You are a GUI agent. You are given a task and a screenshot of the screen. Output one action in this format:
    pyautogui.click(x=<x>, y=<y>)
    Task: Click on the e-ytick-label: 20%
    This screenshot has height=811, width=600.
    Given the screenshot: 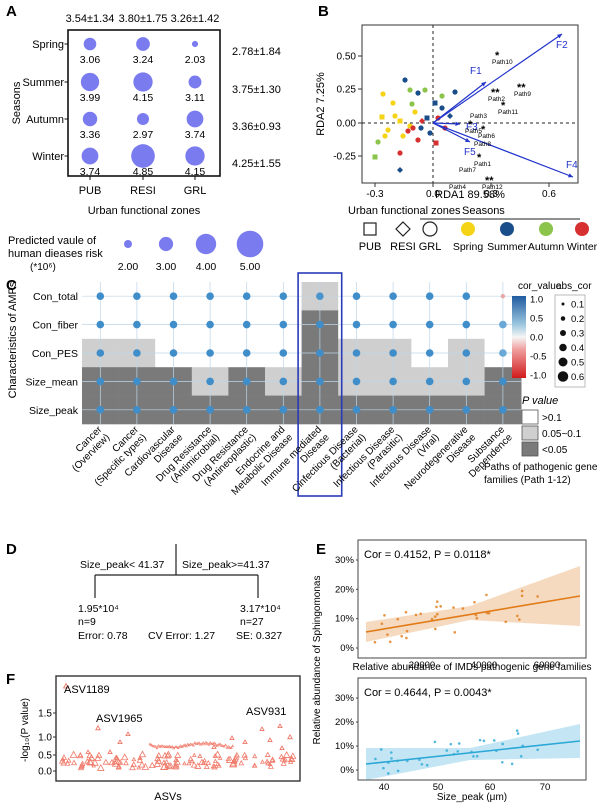 What is the action you would take?
    pyautogui.click(x=345, y=722)
    